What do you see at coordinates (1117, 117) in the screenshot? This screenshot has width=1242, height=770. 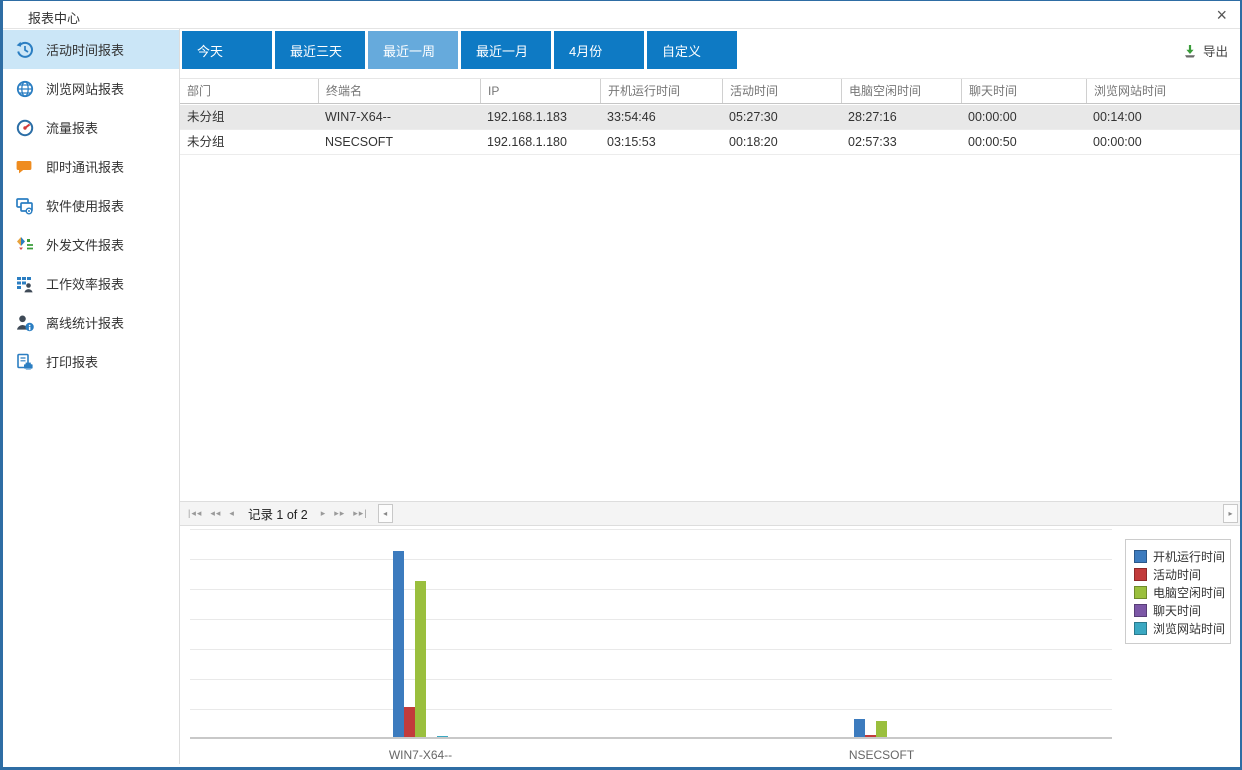 I see `cell: 00:14:00` at bounding box center [1117, 117].